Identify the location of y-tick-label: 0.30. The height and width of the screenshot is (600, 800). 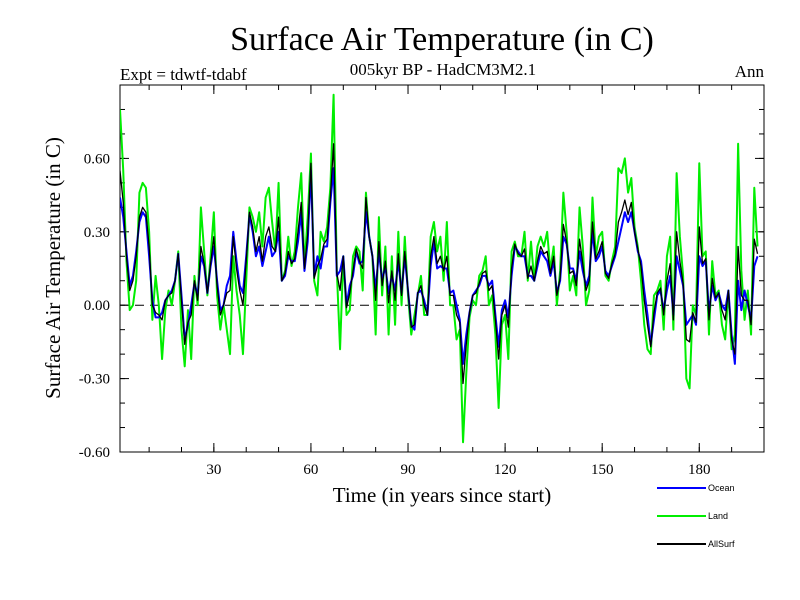
(97, 233).